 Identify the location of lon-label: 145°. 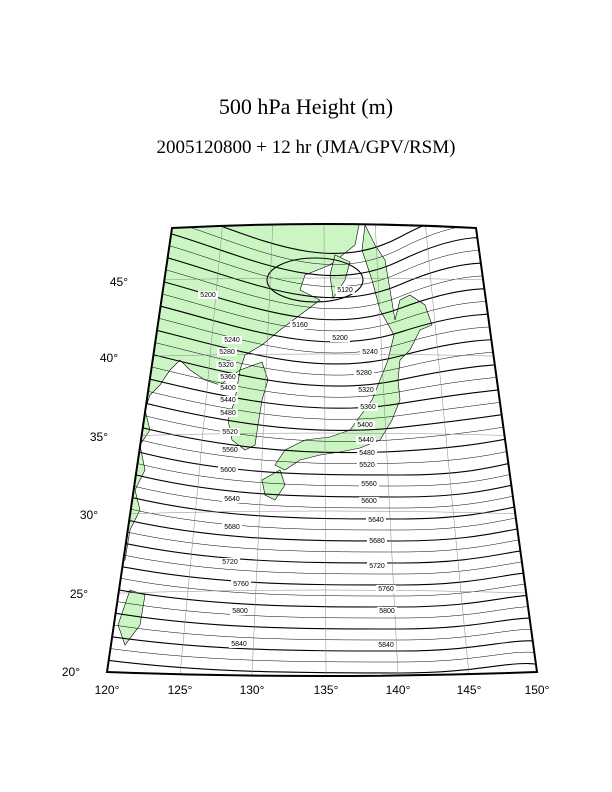
(469, 690).